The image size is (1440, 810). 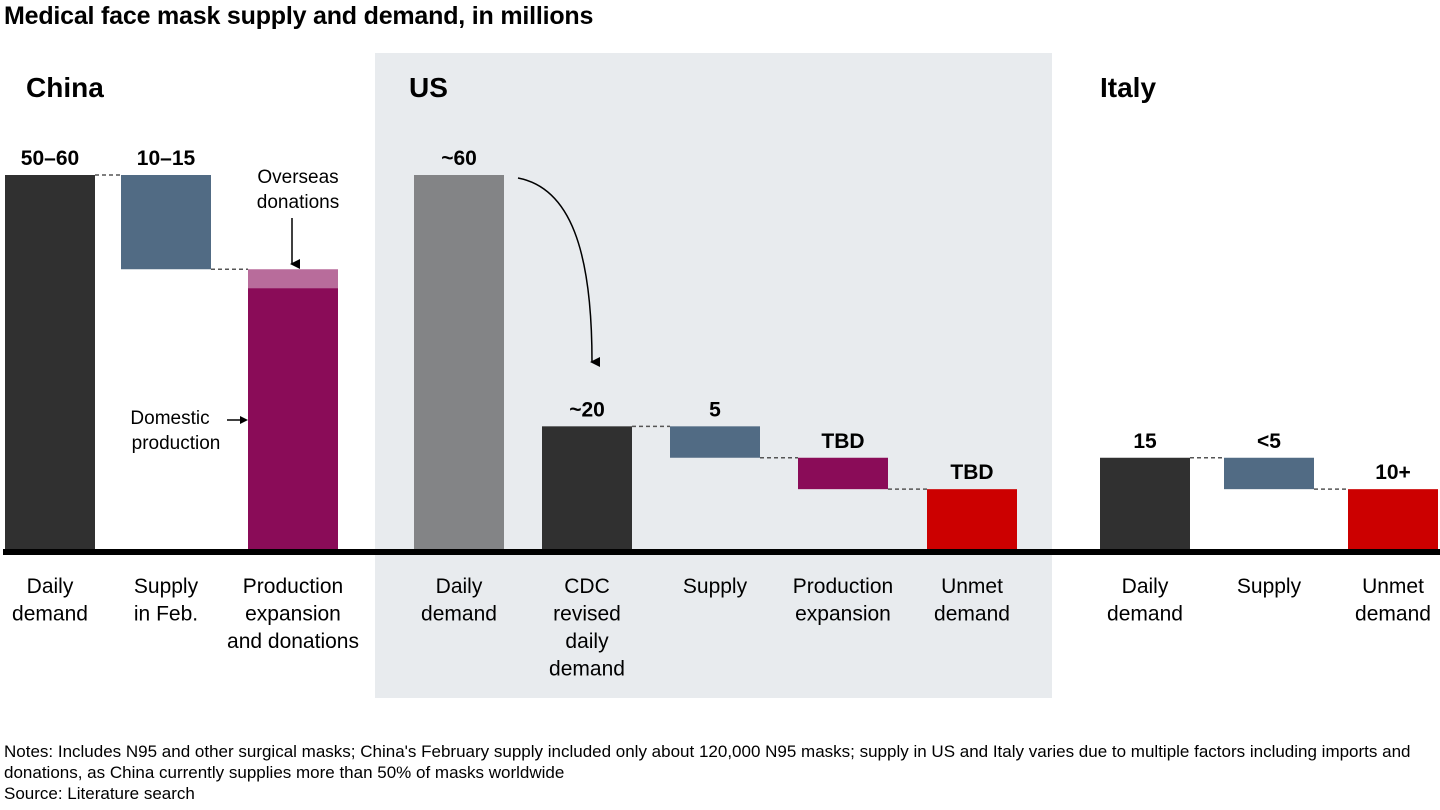 What do you see at coordinates (459, 158) in the screenshot?
I see `value-label-us-daily-demand: ~60` at bounding box center [459, 158].